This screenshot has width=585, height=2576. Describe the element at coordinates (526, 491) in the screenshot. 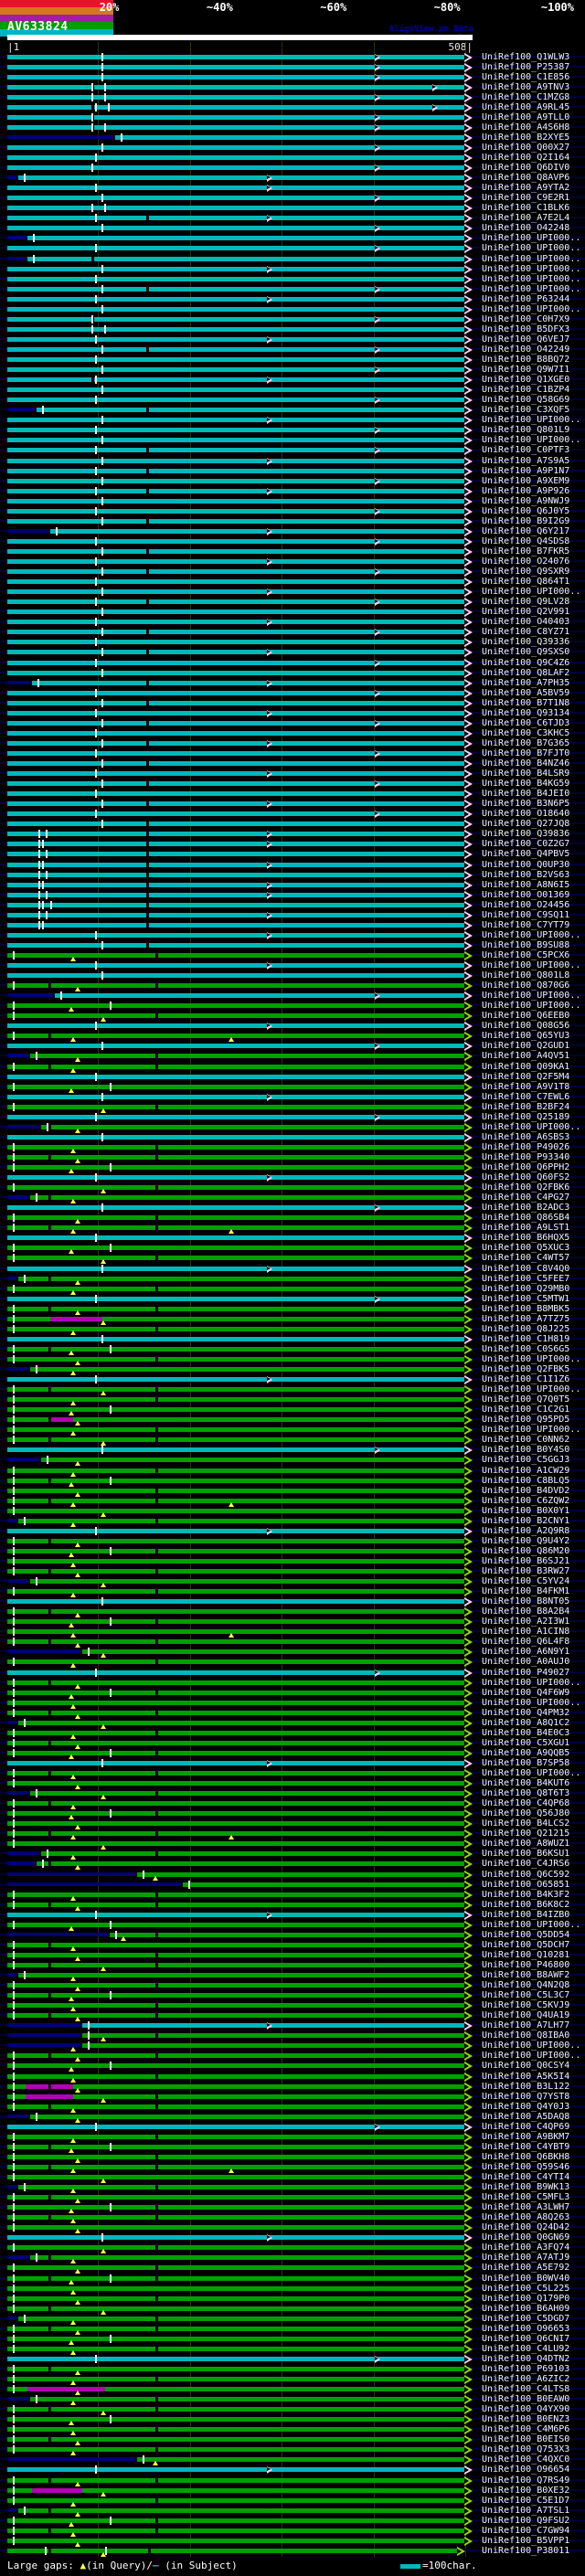

I see `hit-label: UniRef100_A9P926` at that location.